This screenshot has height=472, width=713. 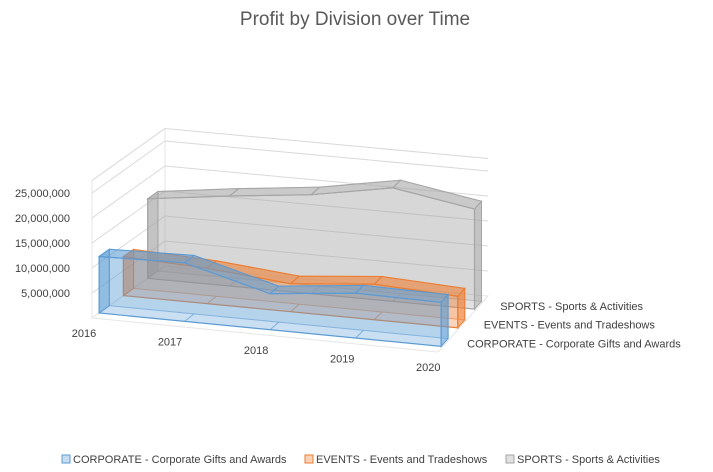 What do you see at coordinates (84, 334) in the screenshot?
I see `x-tick-label: 2016` at bounding box center [84, 334].